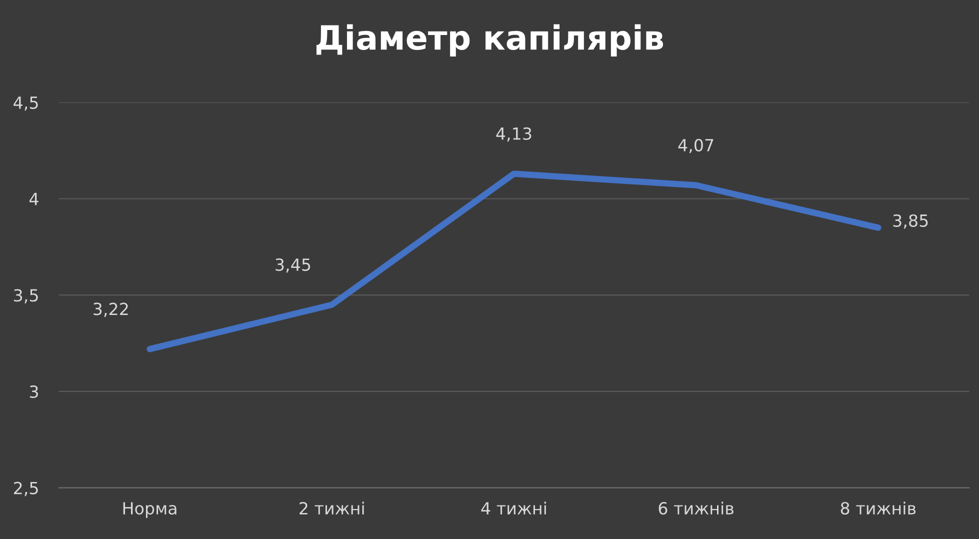 The width and height of the screenshot is (979, 539). I want to click on y-tick-label: 3,5, so click(26, 296).